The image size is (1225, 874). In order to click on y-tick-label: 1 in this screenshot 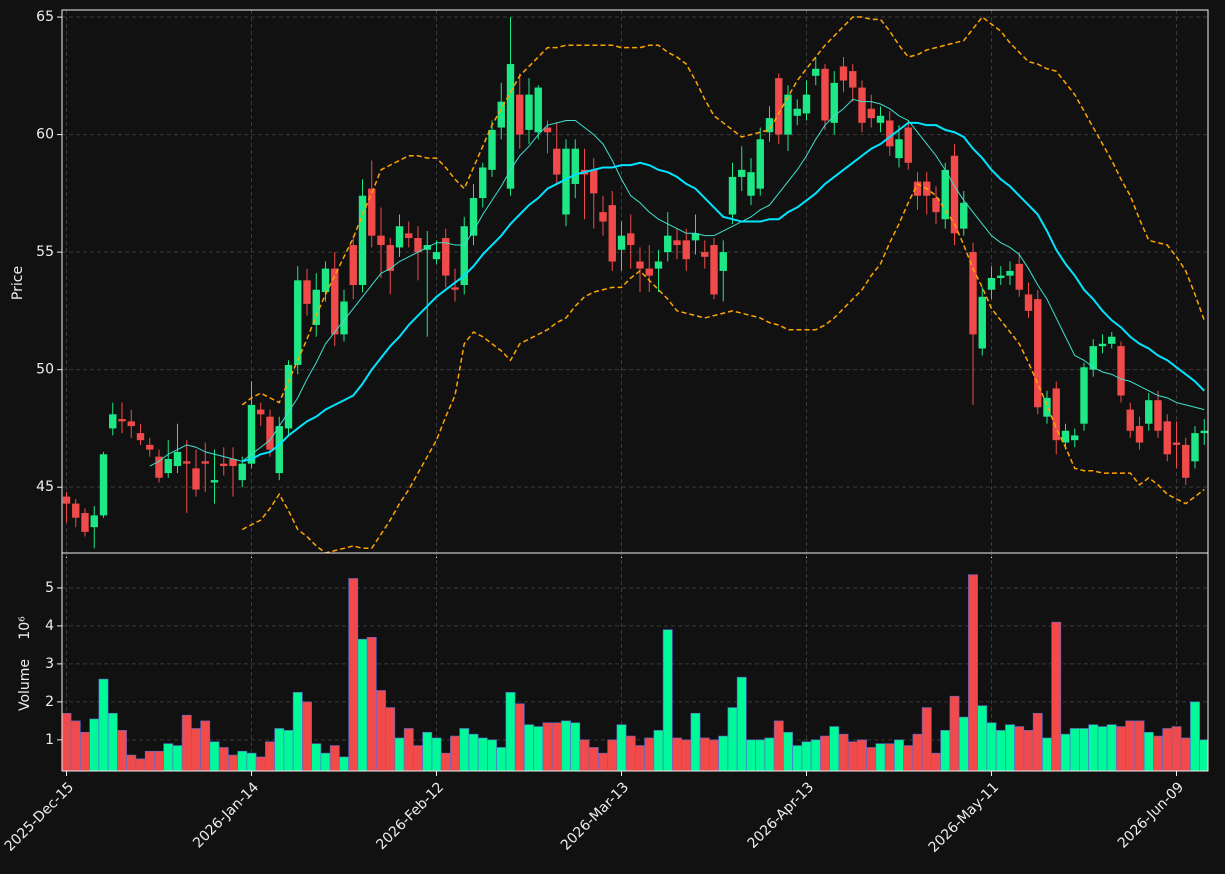, I will do `click(49, 740)`.